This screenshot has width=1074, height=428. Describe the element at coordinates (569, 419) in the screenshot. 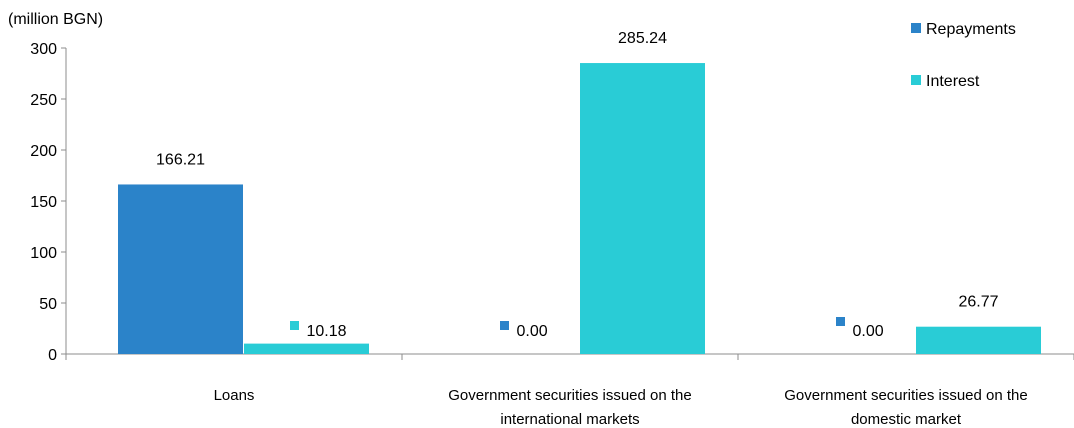

I see `category-label-line: international markets` at that location.